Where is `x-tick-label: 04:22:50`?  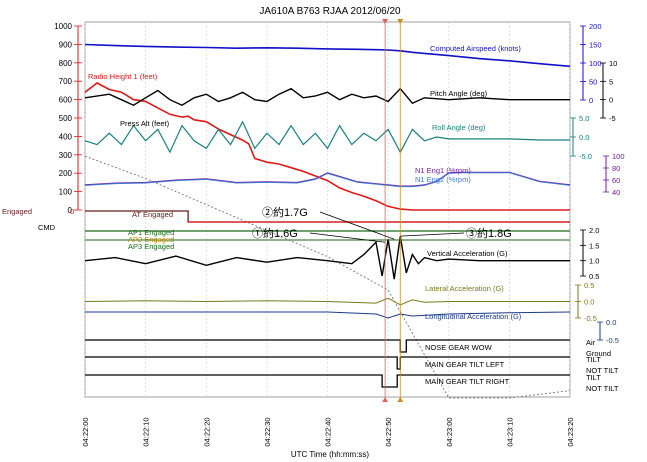
x-tick-label: 04:22:50 is located at coordinates (388, 431).